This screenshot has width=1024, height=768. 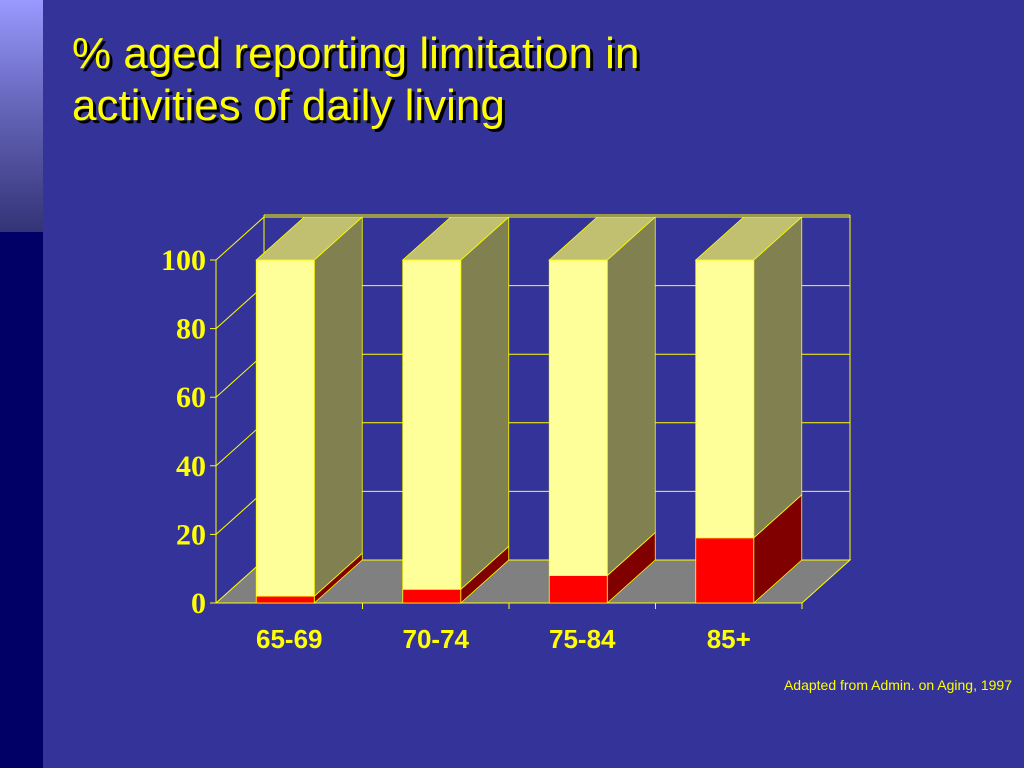 I want to click on y-tick-label-2: 40, so click(x=191, y=466).